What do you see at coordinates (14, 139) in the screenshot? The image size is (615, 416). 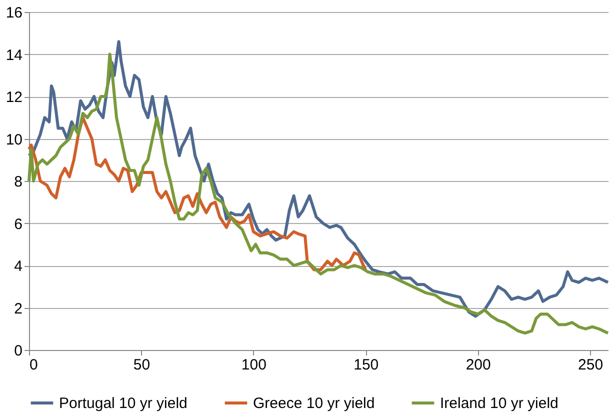 I see `y-tick-label: 10` at bounding box center [14, 139].